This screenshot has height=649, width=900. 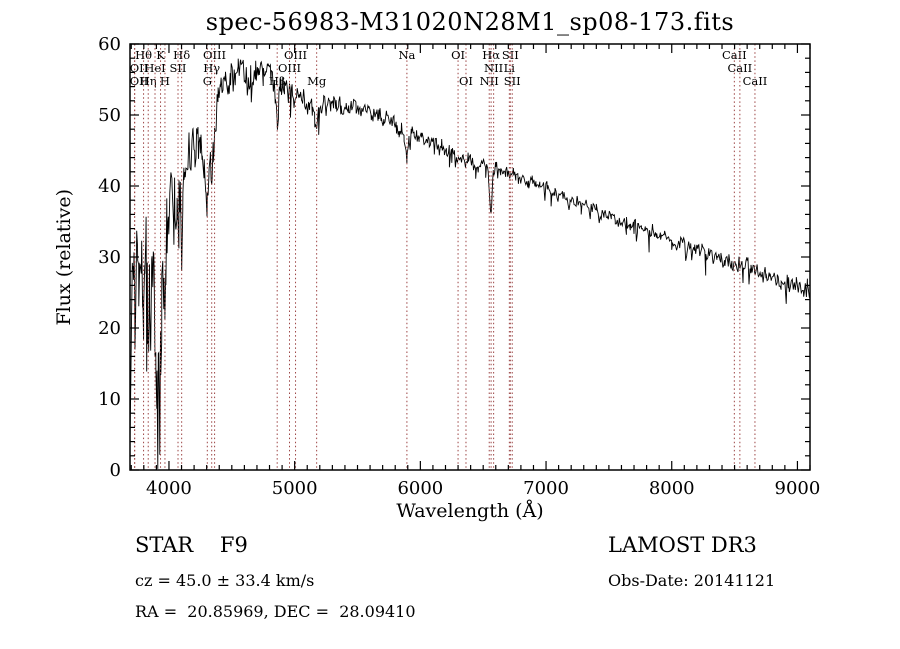 I want to click on page-title: spec-56983-M31020N28M1_sp08-173.fits, so click(x=470, y=22).